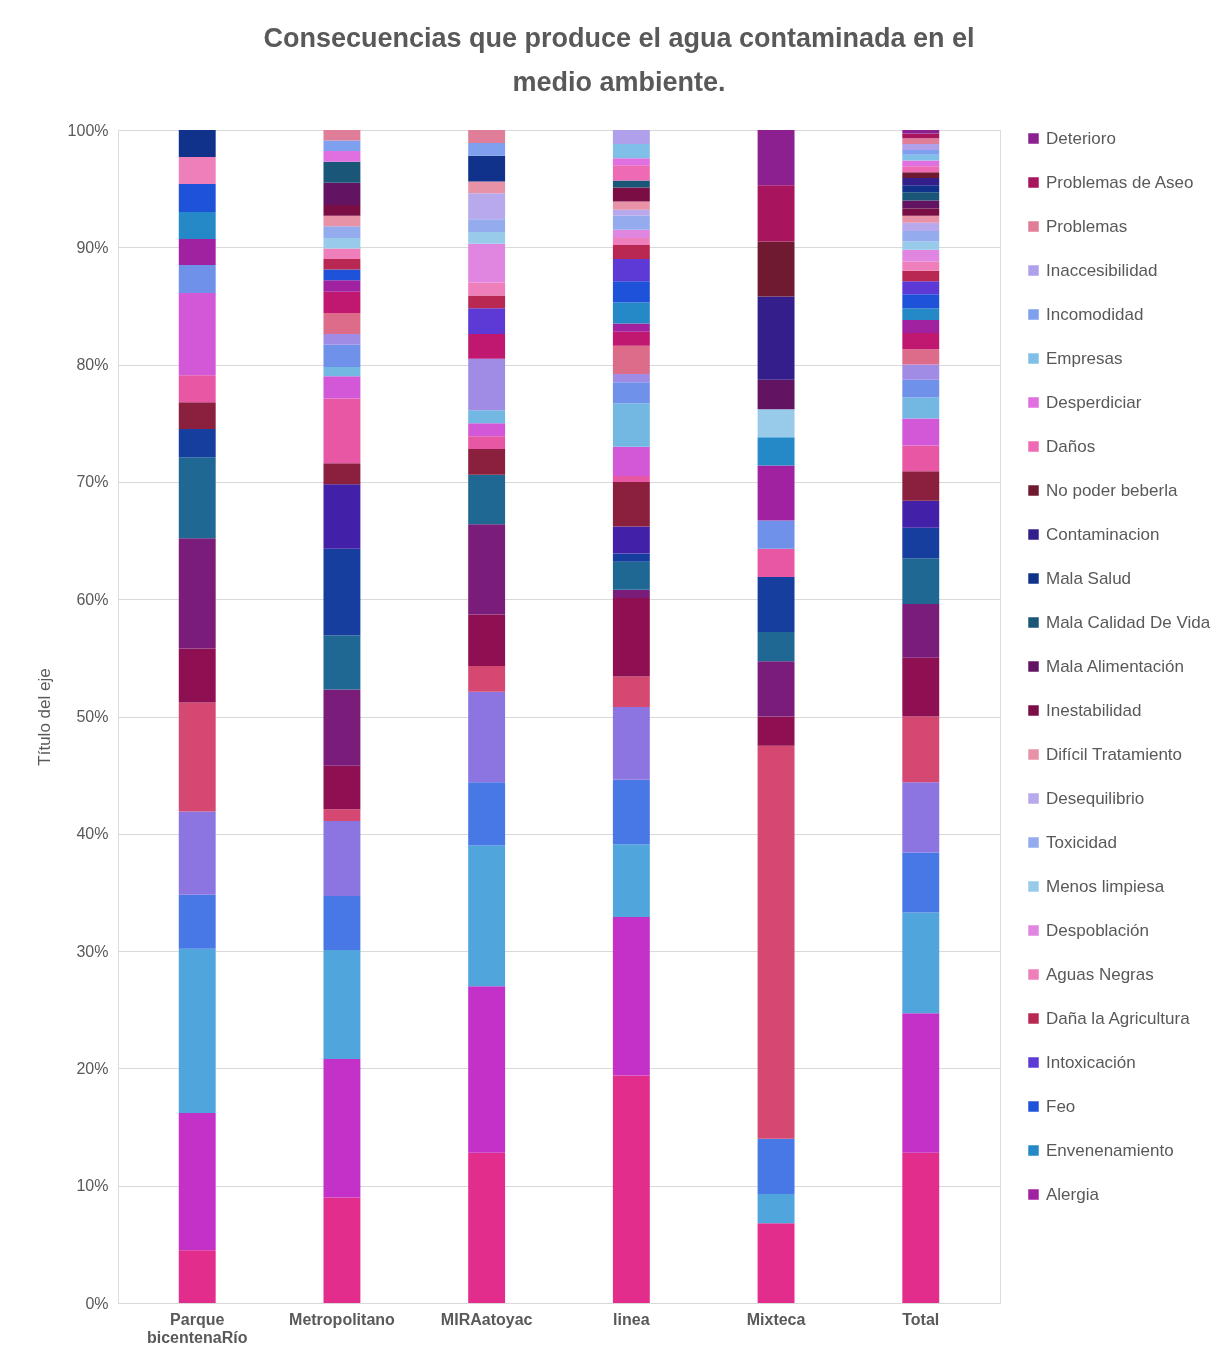  I want to click on y-tick-label: 20%, so click(92, 1068).